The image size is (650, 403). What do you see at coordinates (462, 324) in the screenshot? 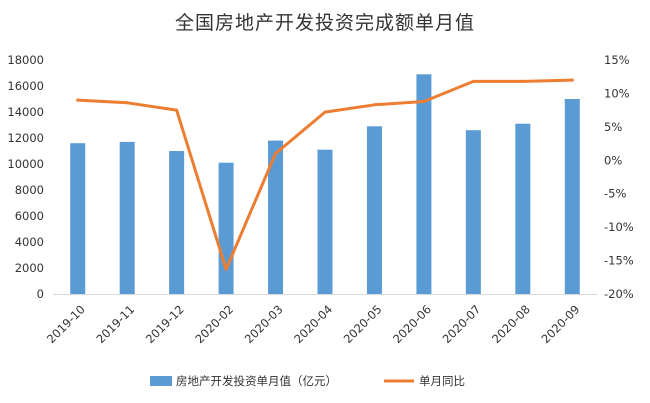
I see `x-tick-label: 2020-07` at bounding box center [462, 324].